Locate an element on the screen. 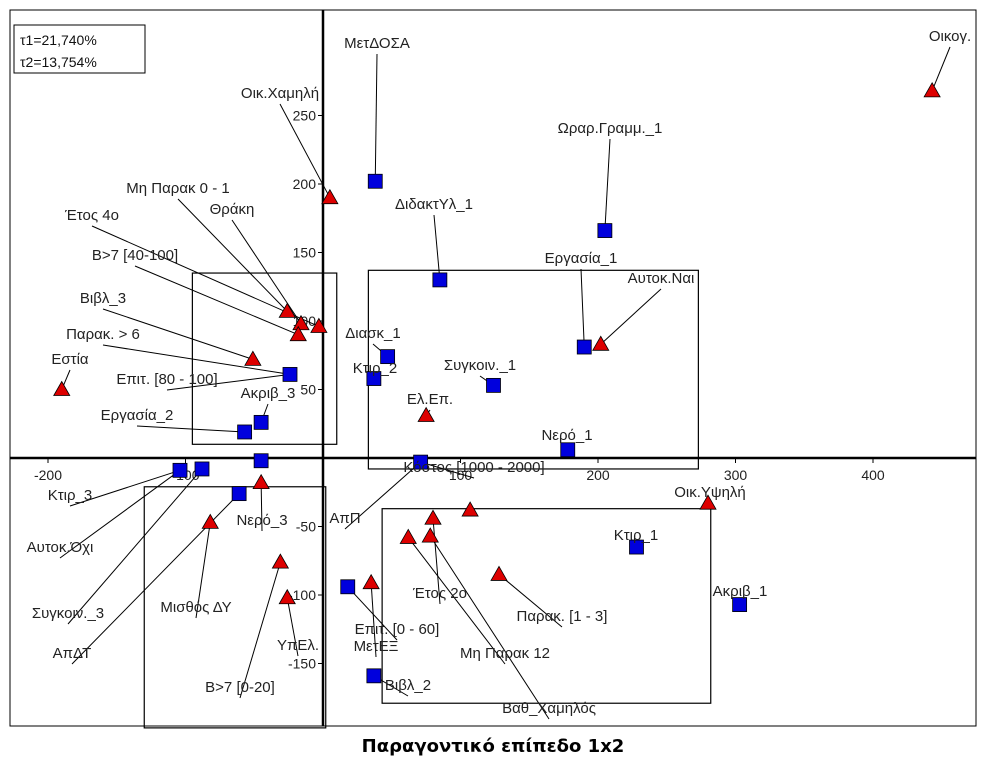 This screenshot has height=762, width=986. point-label: Μη Παρακ 12 is located at coordinates (505, 653).